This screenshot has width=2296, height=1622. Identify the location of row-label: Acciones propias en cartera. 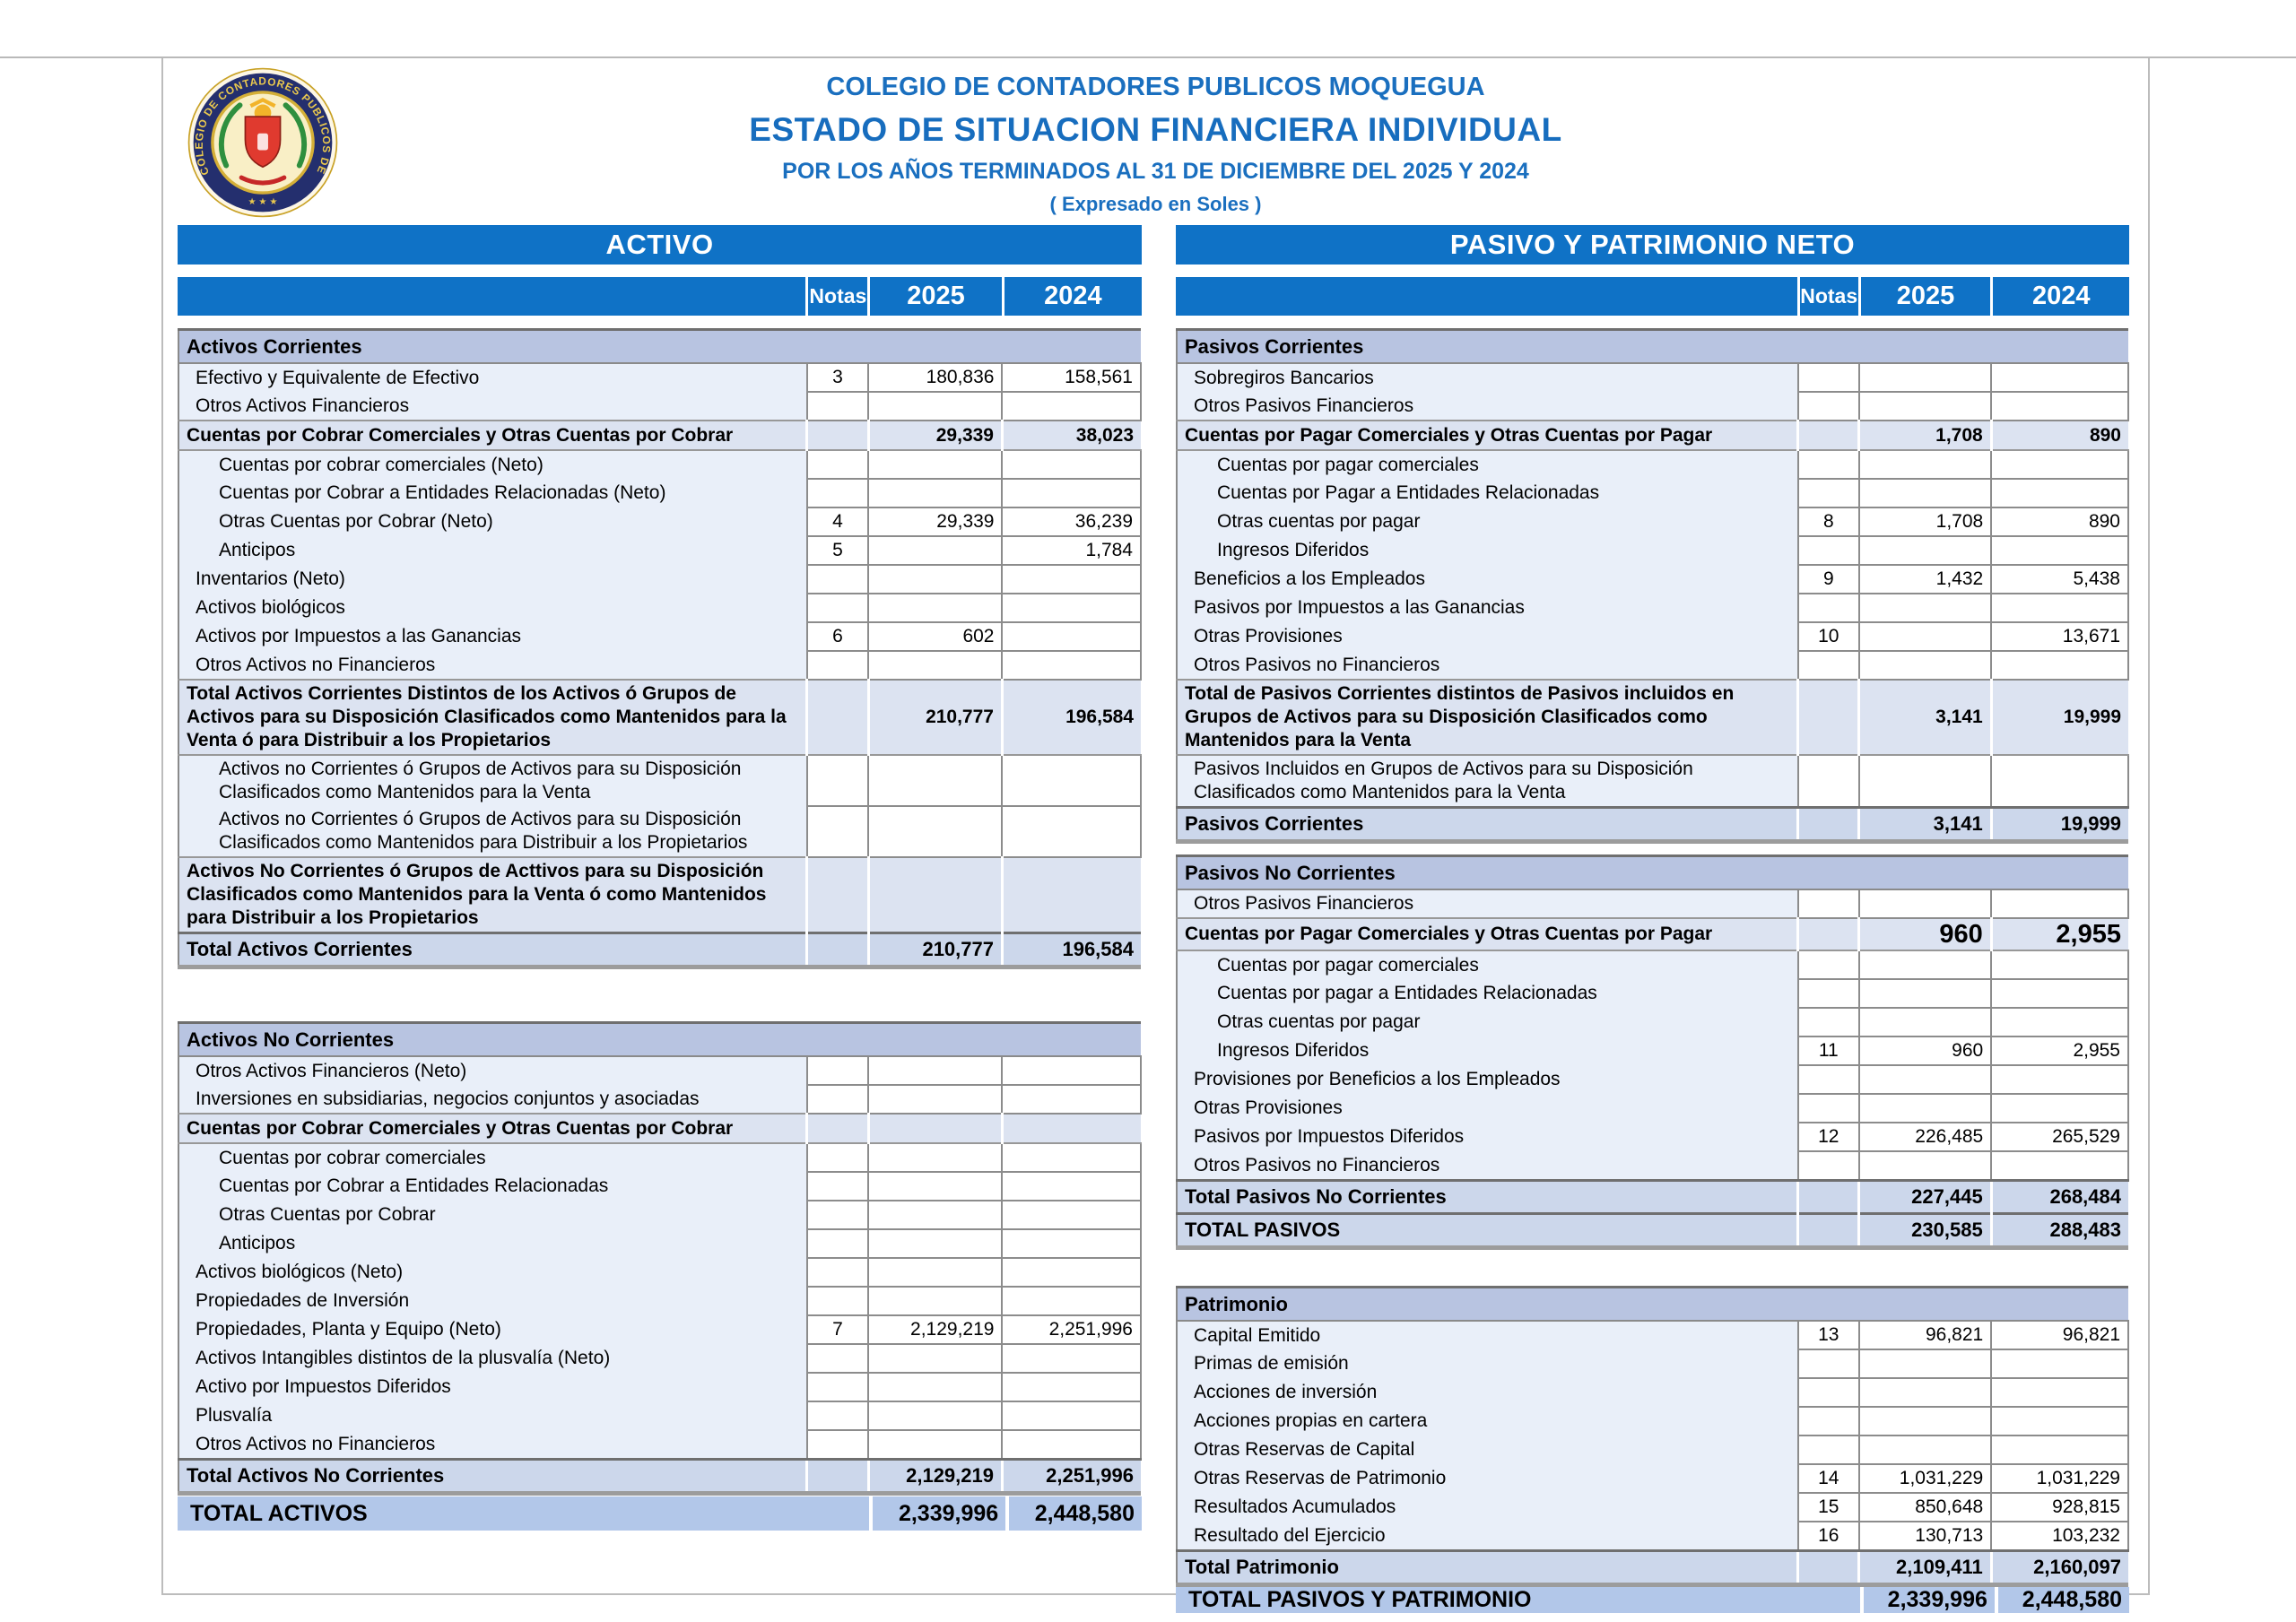
(1488, 1421).